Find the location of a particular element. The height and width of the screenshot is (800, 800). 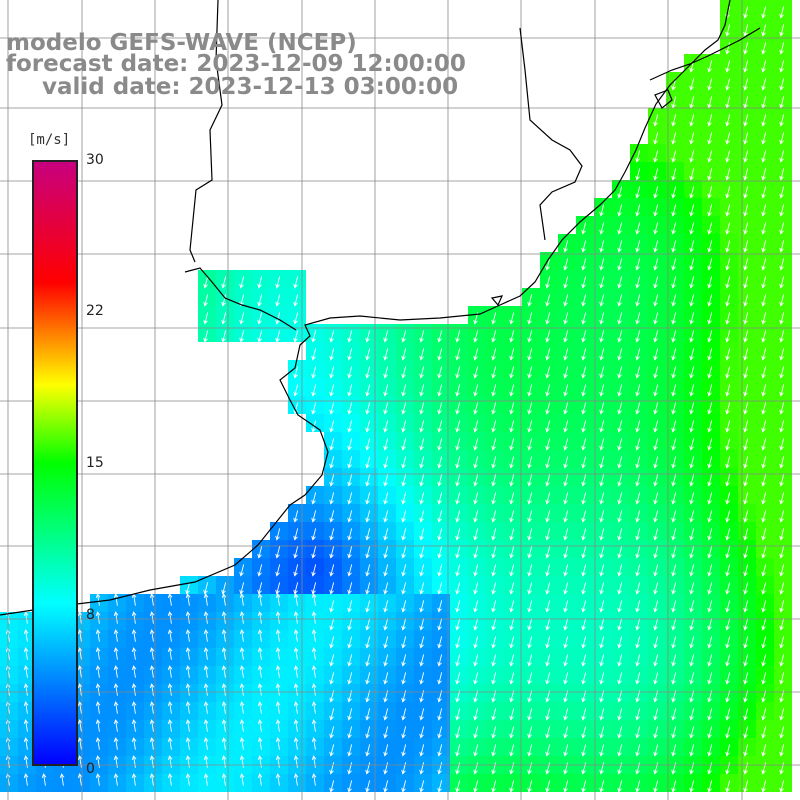

colorbar-tick: 8 is located at coordinates (90, 615).